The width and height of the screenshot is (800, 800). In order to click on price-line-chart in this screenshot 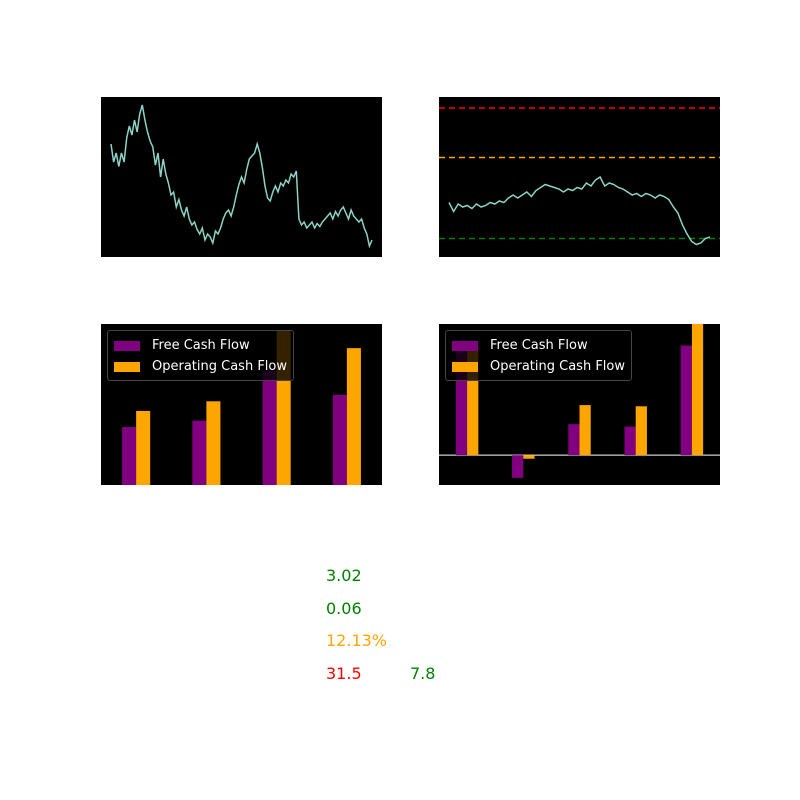, I will do `click(241, 177)`.